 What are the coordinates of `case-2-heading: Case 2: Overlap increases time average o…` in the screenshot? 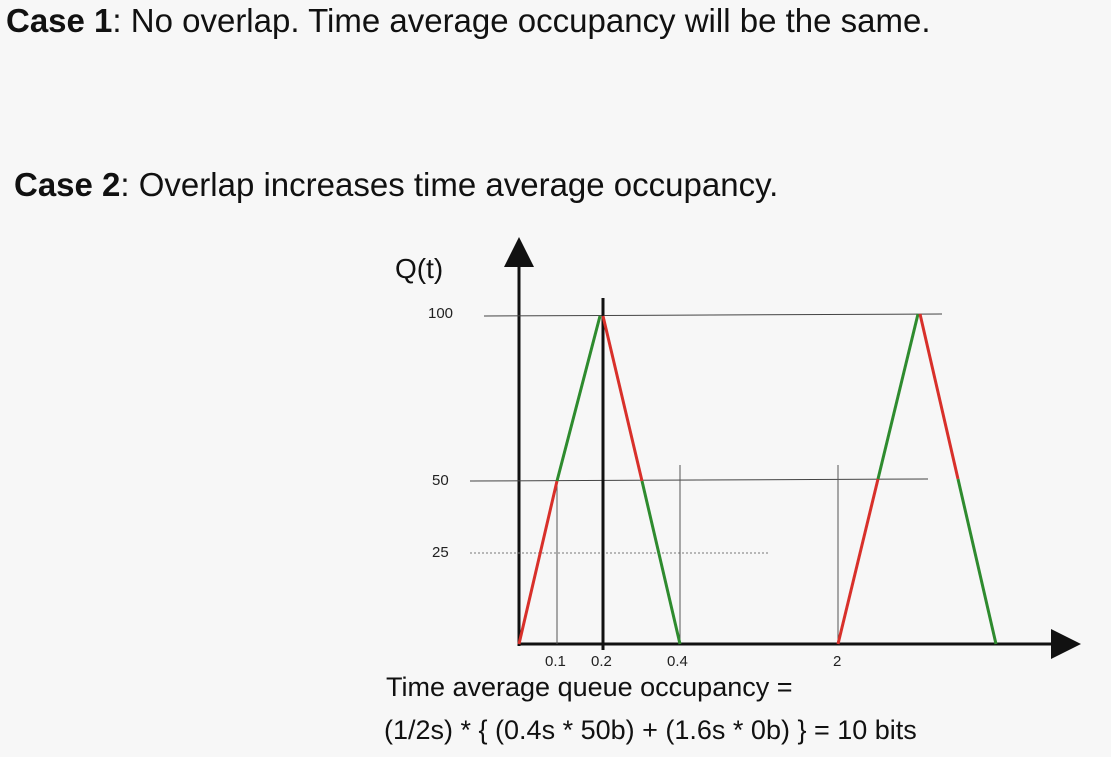 It's located at (396, 185).